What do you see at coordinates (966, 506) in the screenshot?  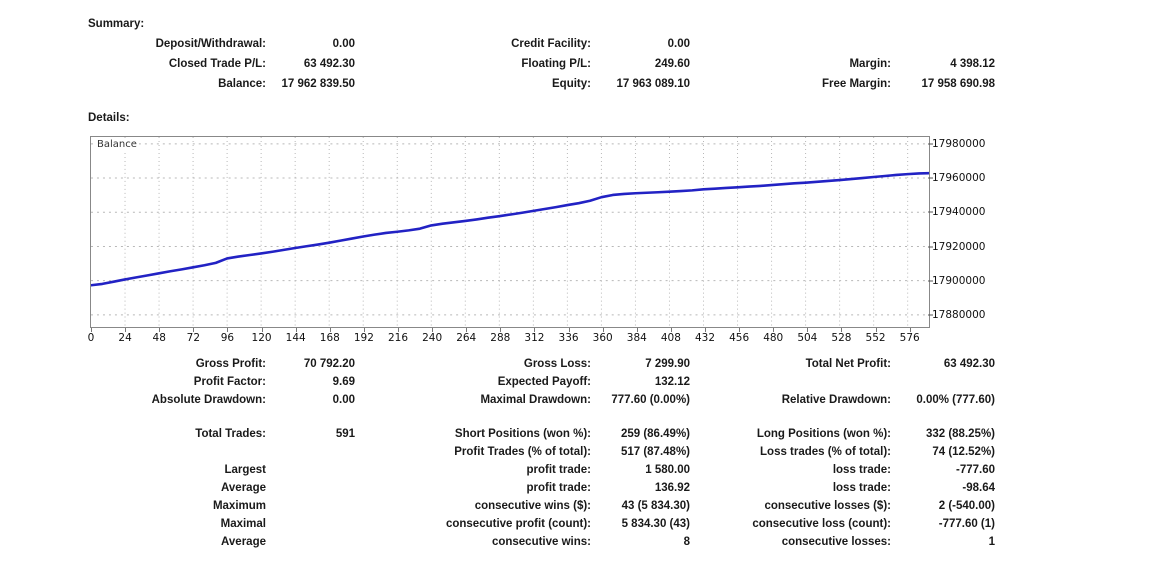 I see `stats-row-8-value-3: 2 (-540.00)` at bounding box center [966, 506].